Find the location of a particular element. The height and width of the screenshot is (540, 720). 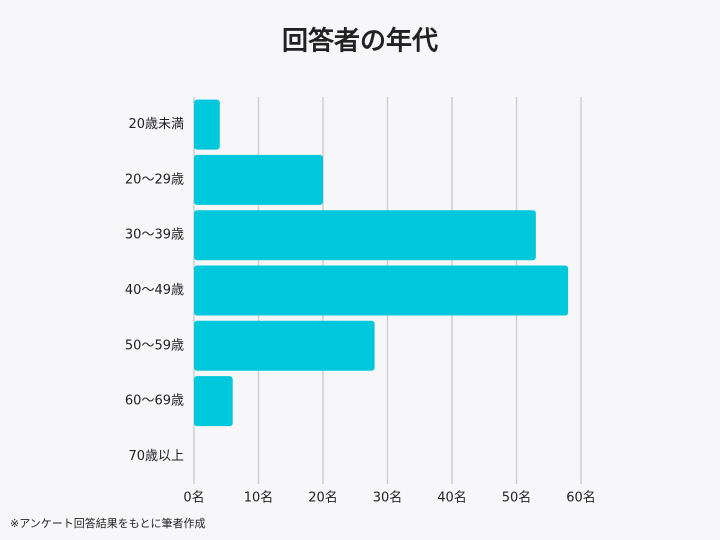

y-tick-label: 20～29歳 is located at coordinates (154, 179).